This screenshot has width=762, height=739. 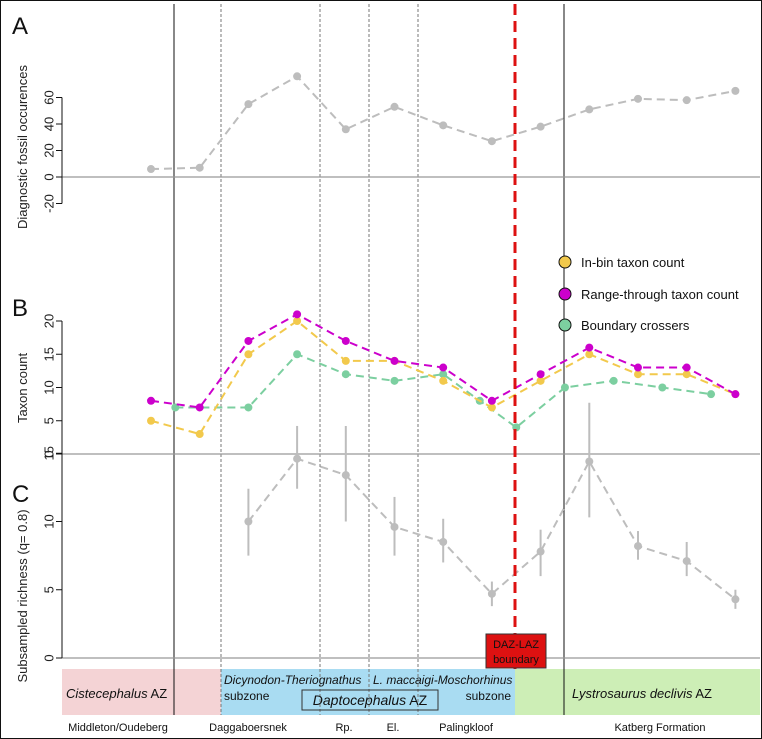 I want to click on y-tick-label: 40, so click(x=48, y=124).